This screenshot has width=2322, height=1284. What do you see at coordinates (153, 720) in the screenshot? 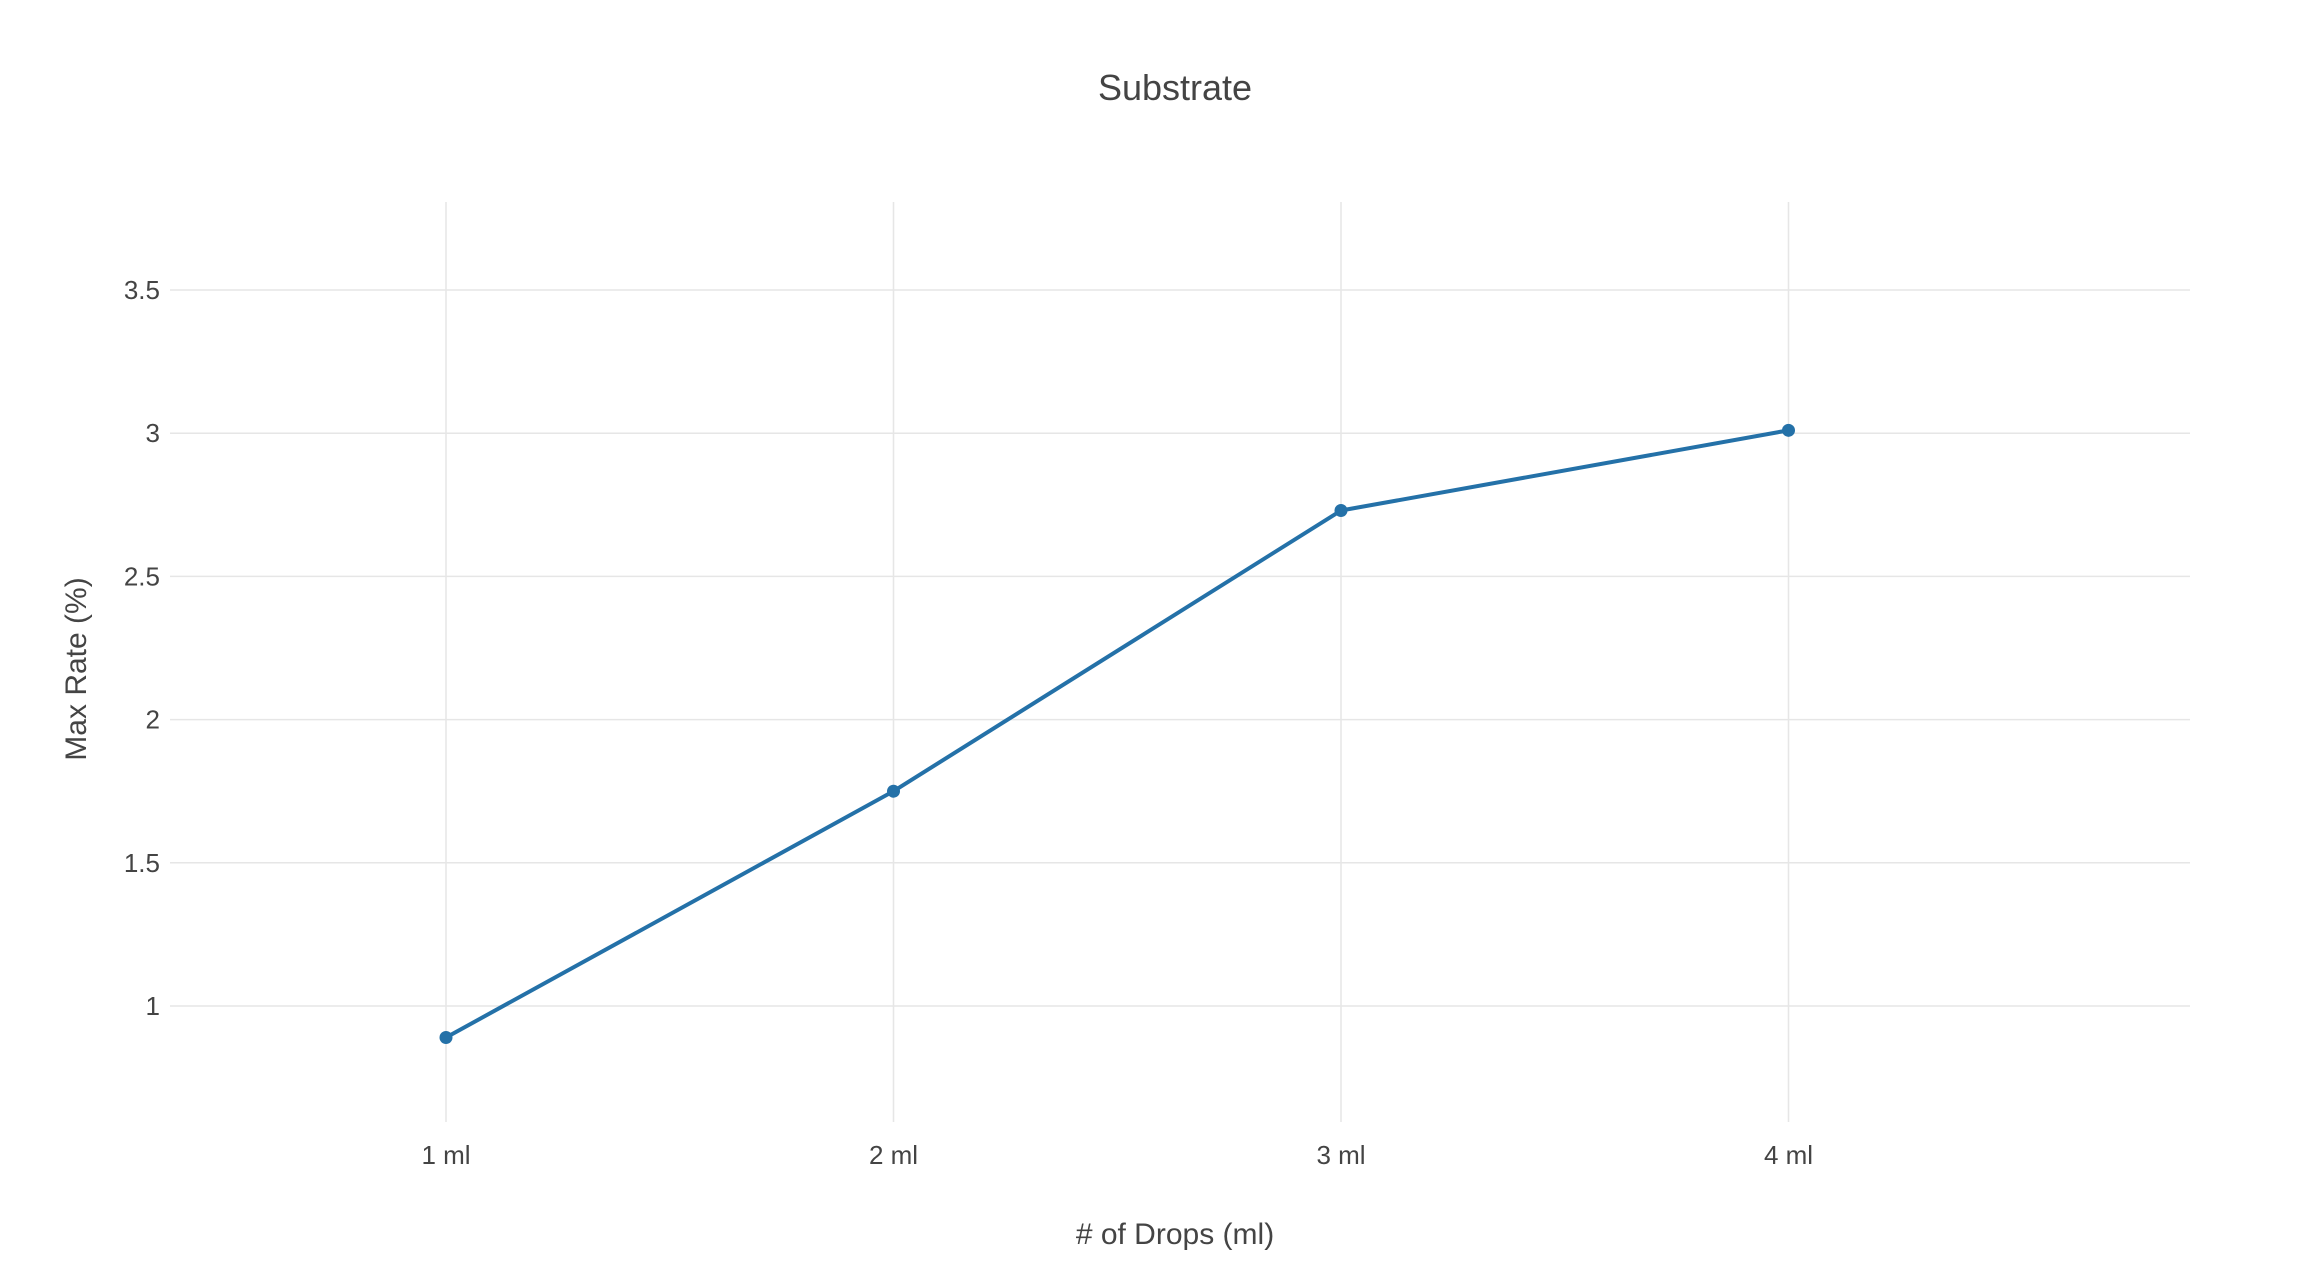
I see `y-tick-label: 2` at bounding box center [153, 720].